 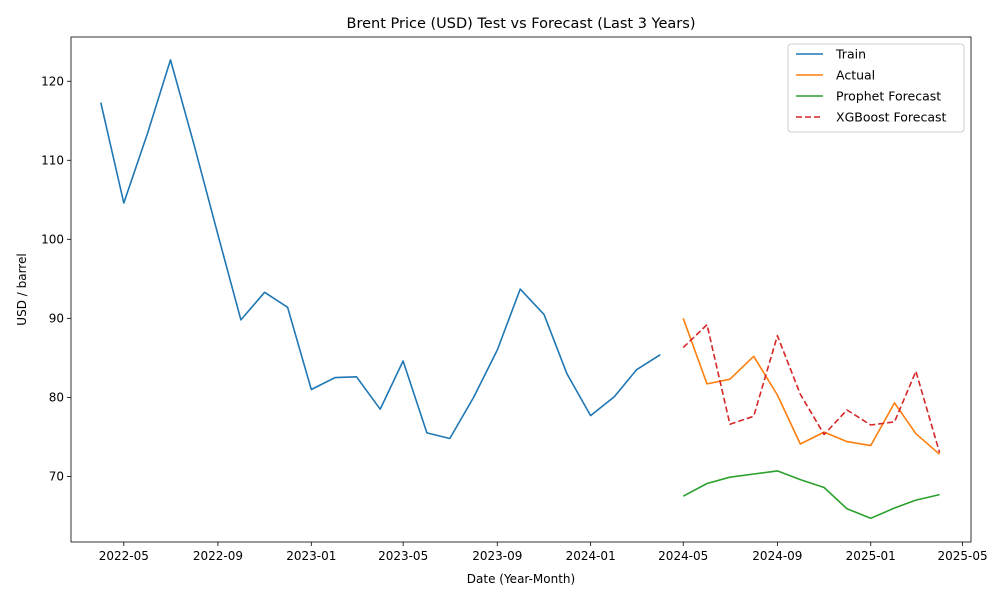 I want to click on x-tick-label: 2022-09, so click(x=218, y=556).